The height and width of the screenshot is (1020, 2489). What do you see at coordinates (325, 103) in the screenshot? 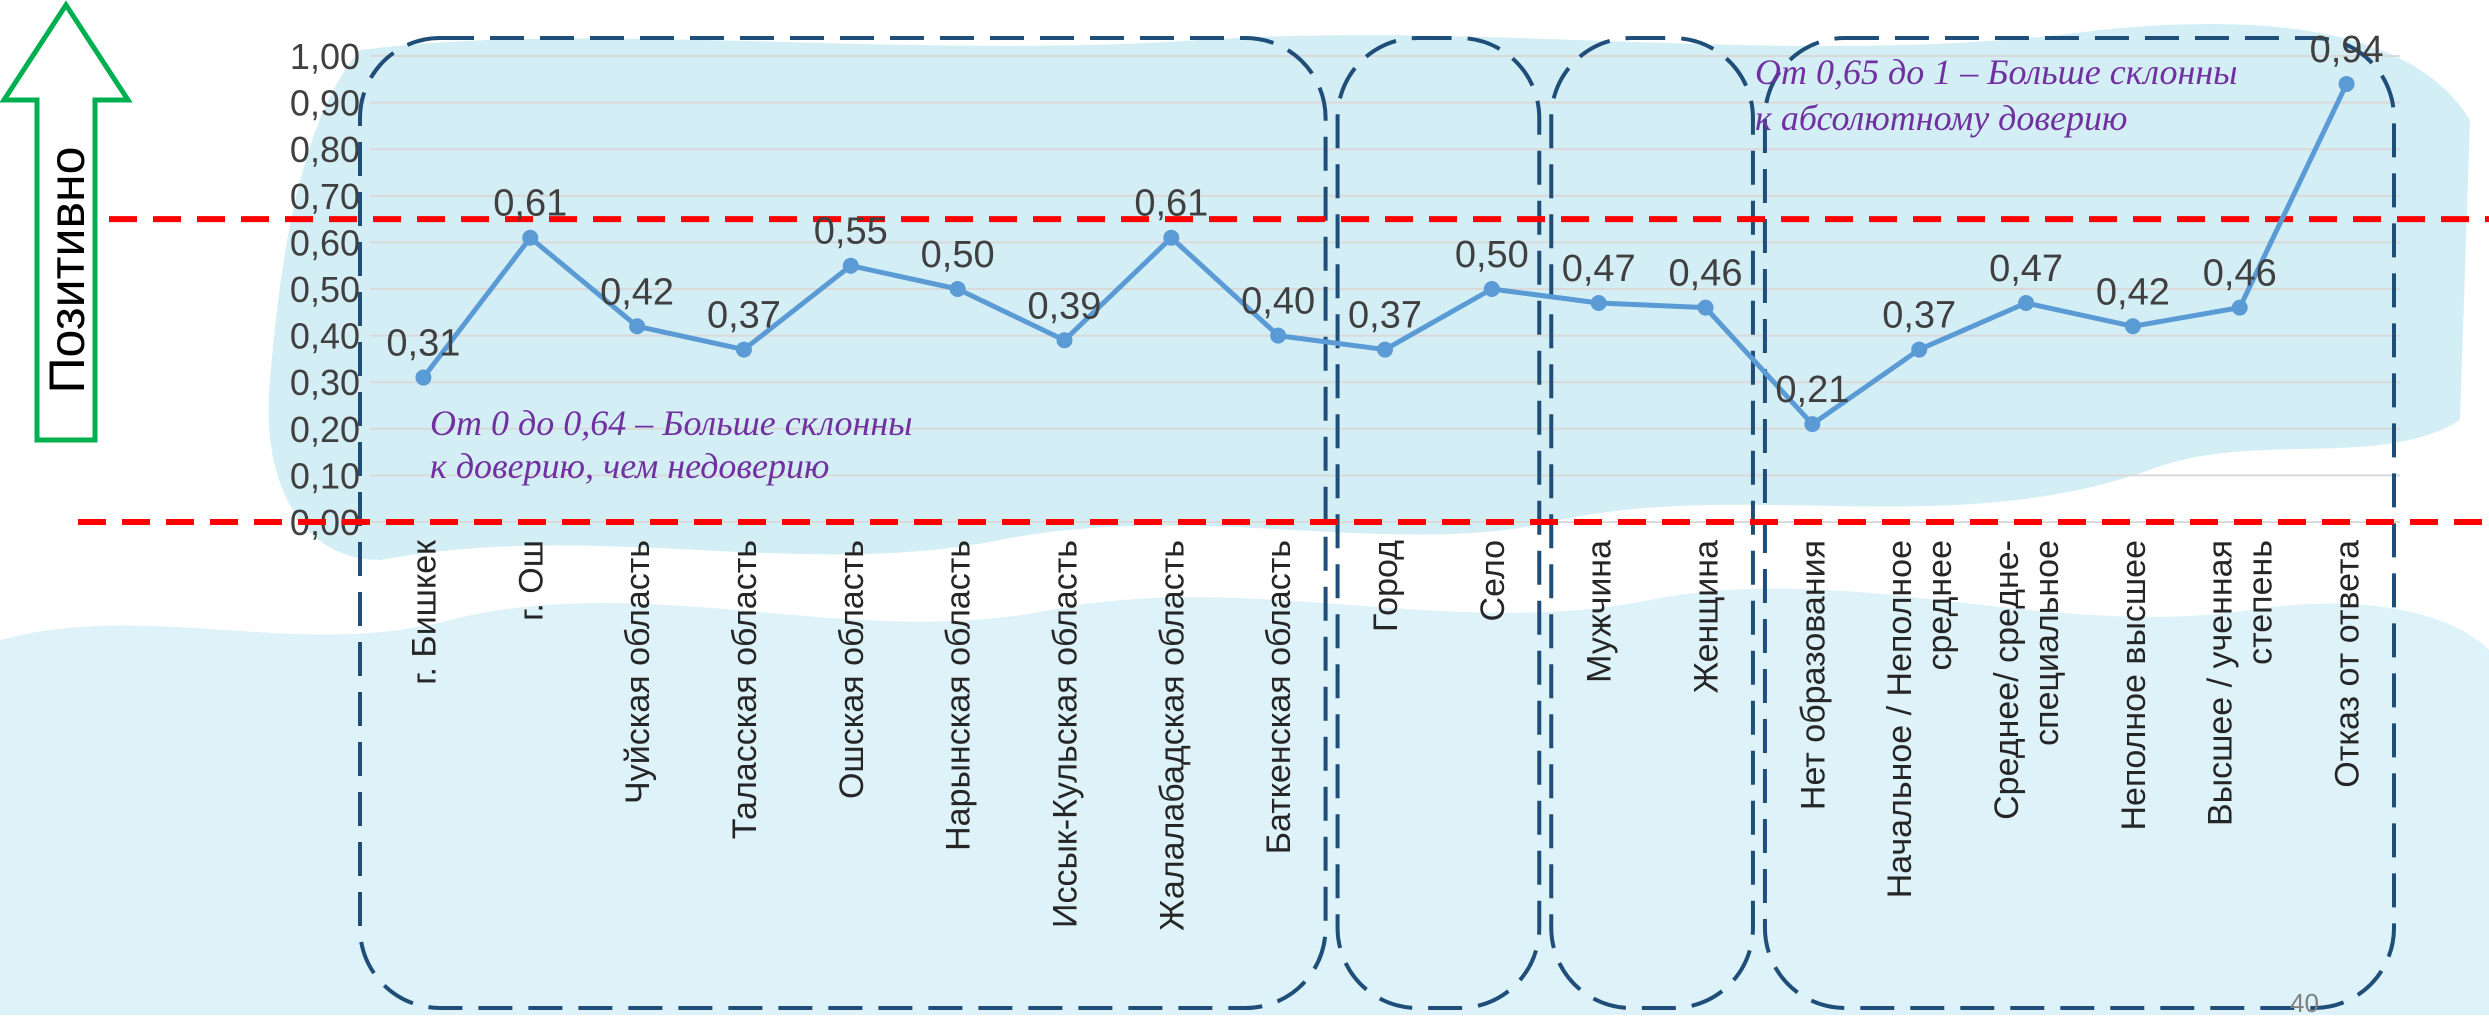
I see `y-tick-label: 0,90` at bounding box center [325, 103].